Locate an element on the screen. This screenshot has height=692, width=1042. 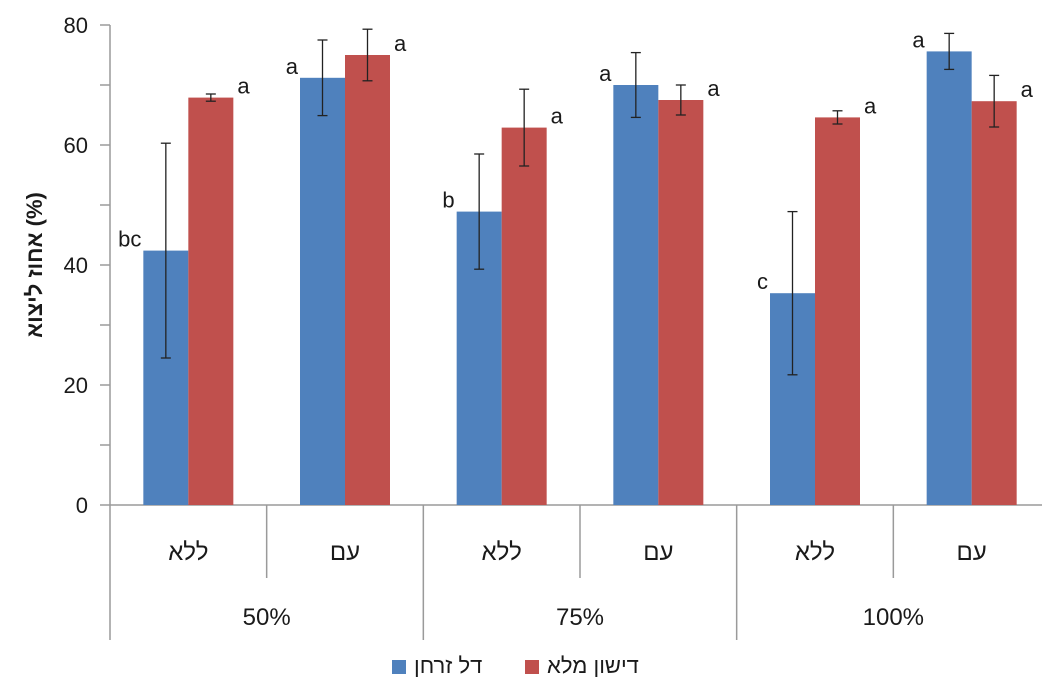
legend-label: דל זרחן is located at coordinates (448, 665).